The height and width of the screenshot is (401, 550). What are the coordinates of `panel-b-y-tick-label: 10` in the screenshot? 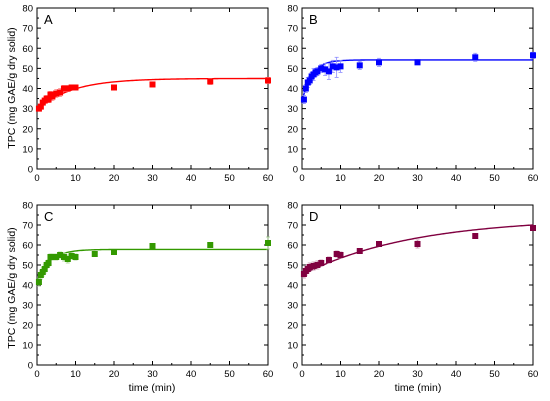 It's located at (292, 149).